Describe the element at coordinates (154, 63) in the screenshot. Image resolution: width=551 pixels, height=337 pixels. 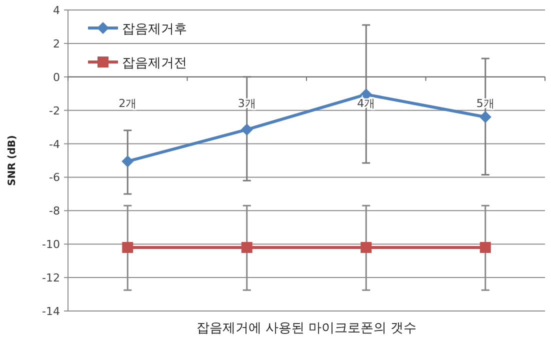
I see `legend-label: 잡음제거전` at that location.